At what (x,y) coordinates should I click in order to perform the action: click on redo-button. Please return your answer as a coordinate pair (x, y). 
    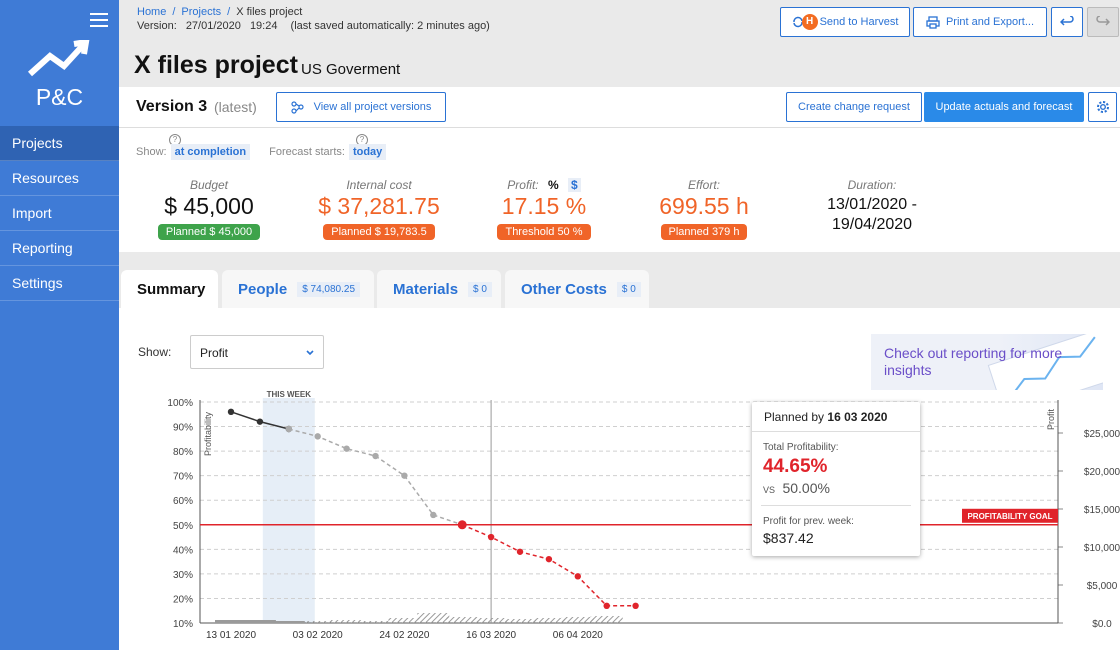
    Looking at the image, I should click on (1103, 22).